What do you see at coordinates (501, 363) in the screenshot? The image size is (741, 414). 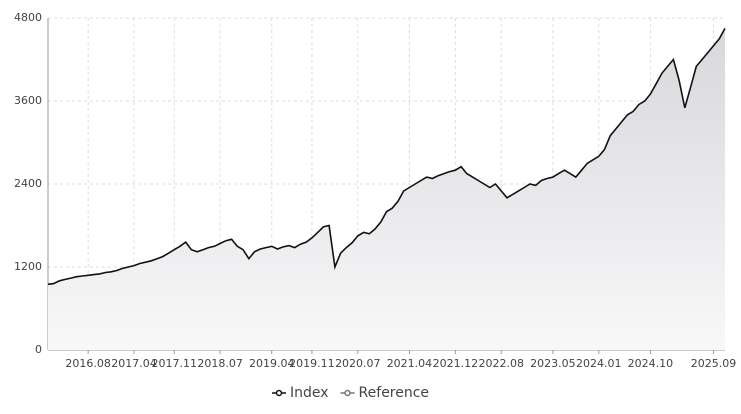 I see `x-tick-label: 2022.08` at bounding box center [501, 363].